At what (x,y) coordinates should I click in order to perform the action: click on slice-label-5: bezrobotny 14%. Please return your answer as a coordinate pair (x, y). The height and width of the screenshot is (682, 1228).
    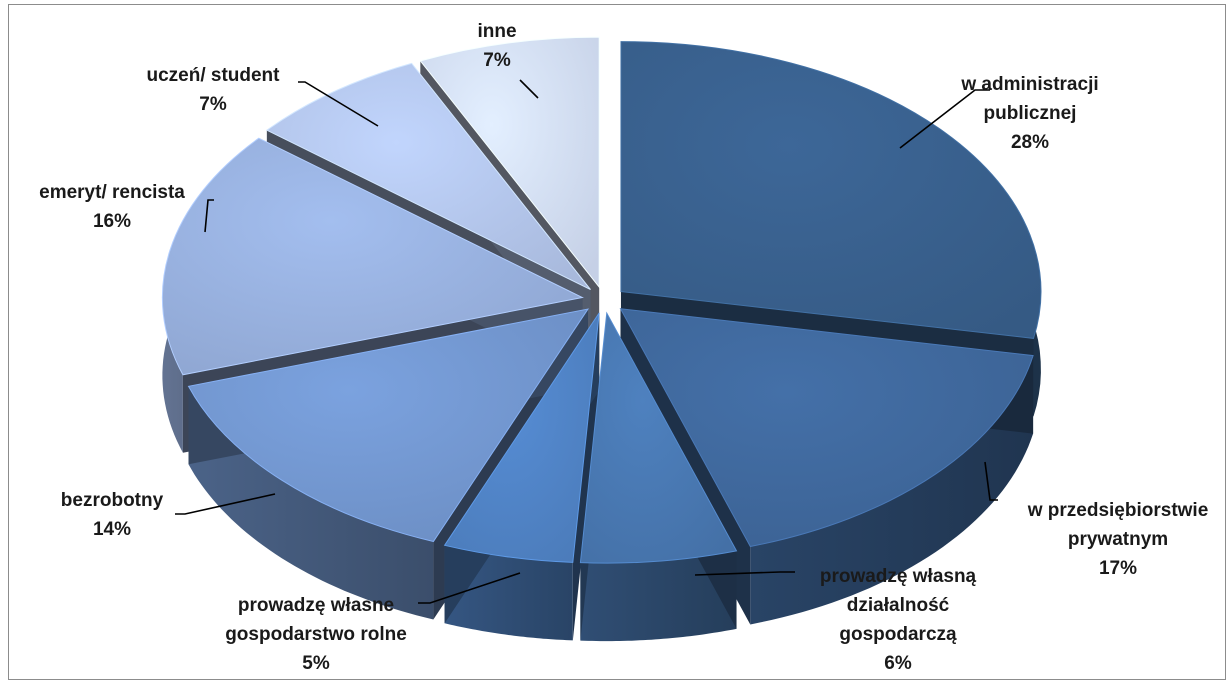
    Looking at the image, I should click on (168, 515).